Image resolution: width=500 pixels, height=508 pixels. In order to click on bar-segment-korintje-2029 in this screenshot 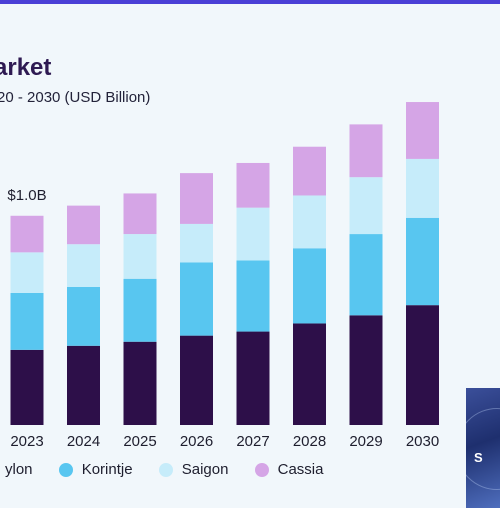, I will do `click(366, 275)`.